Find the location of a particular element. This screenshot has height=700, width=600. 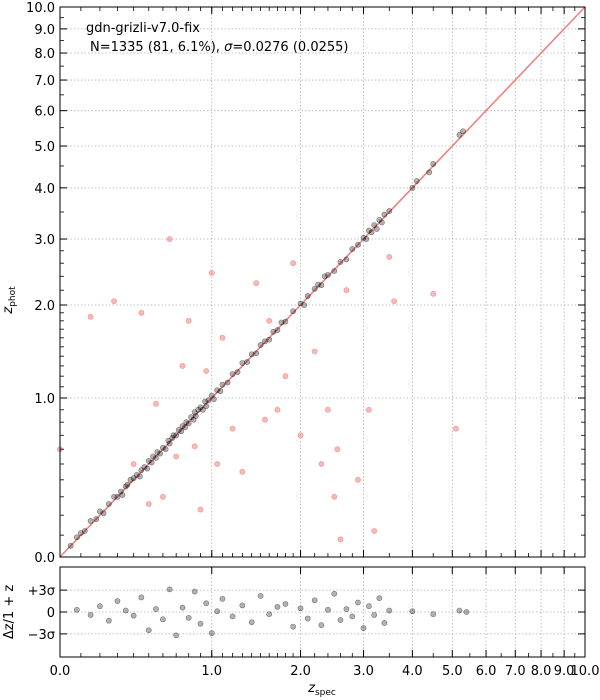

y-axis-sub: phot is located at coordinates (13, 296).